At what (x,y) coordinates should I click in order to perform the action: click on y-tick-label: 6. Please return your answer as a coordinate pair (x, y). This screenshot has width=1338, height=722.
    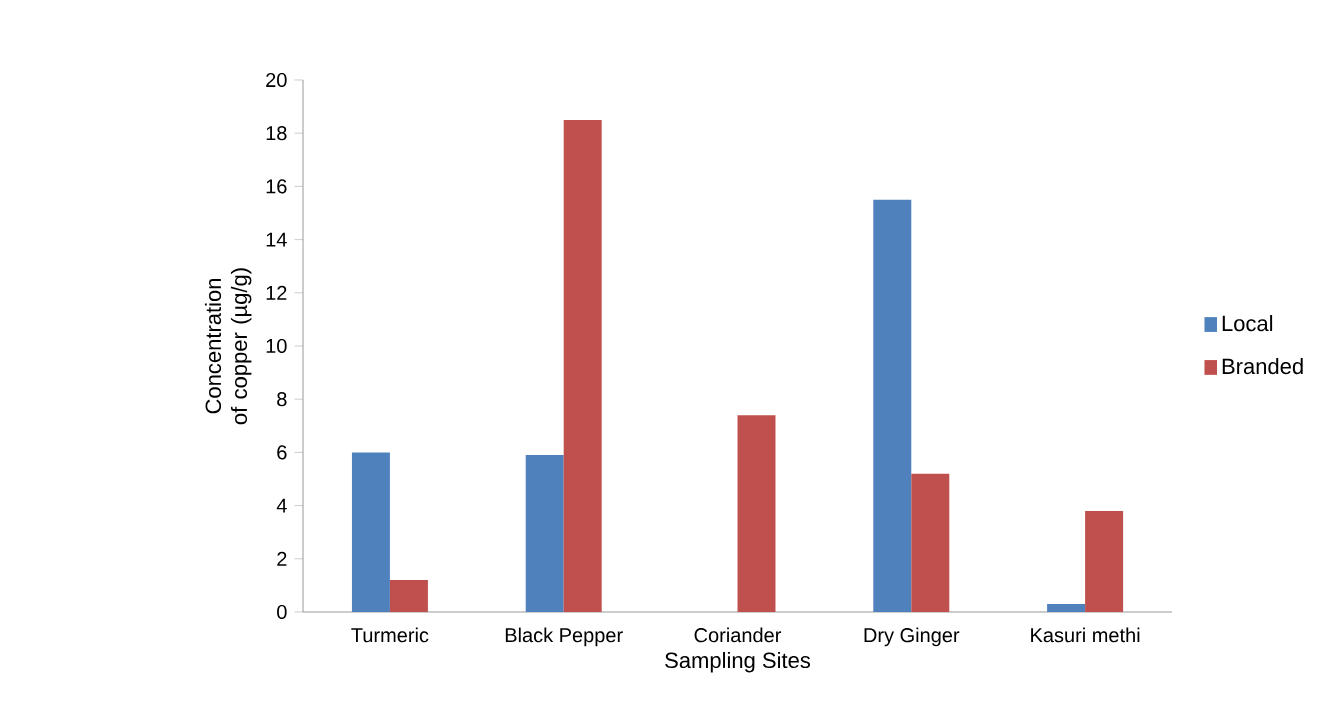
    Looking at the image, I should click on (282, 452).